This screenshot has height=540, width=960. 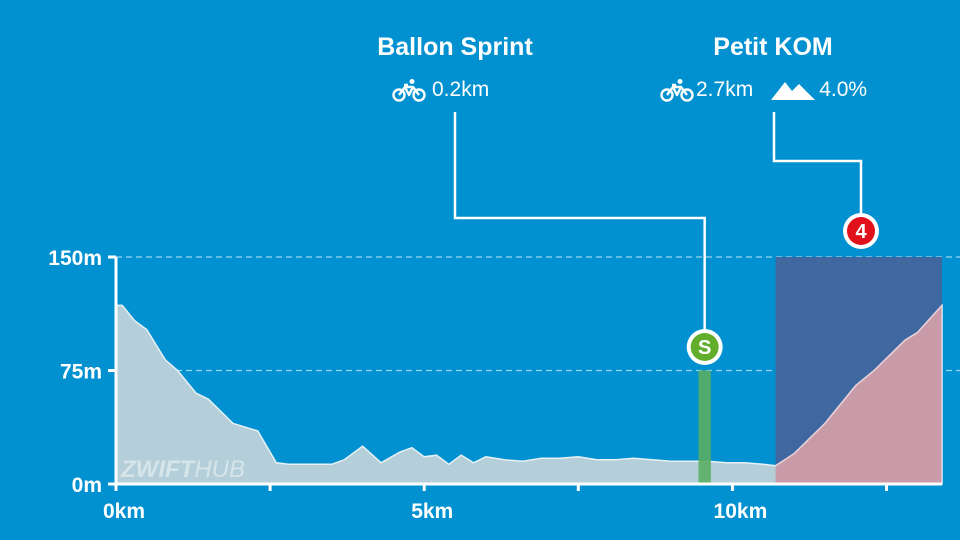 What do you see at coordinates (858, 394) in the screenshot?
I see `kom-elevation-fill` at bounding box center [858, 394].